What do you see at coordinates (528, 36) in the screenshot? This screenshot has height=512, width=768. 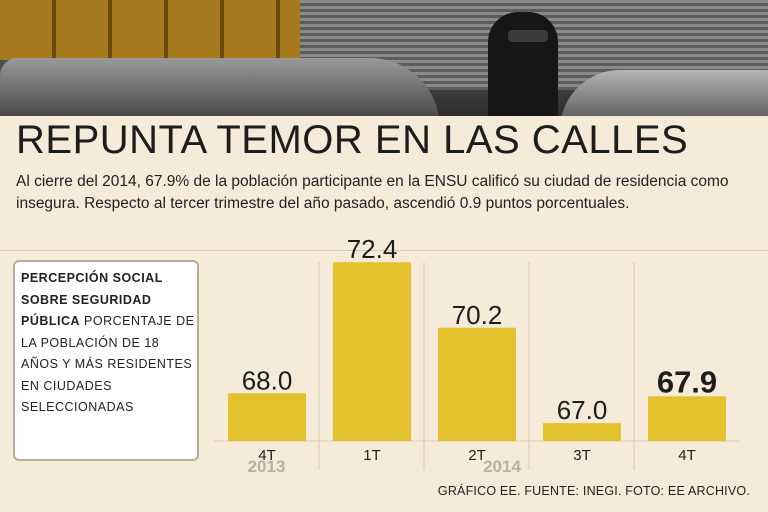 I see `photo-officer-visor` at bounding box center [528, 36].